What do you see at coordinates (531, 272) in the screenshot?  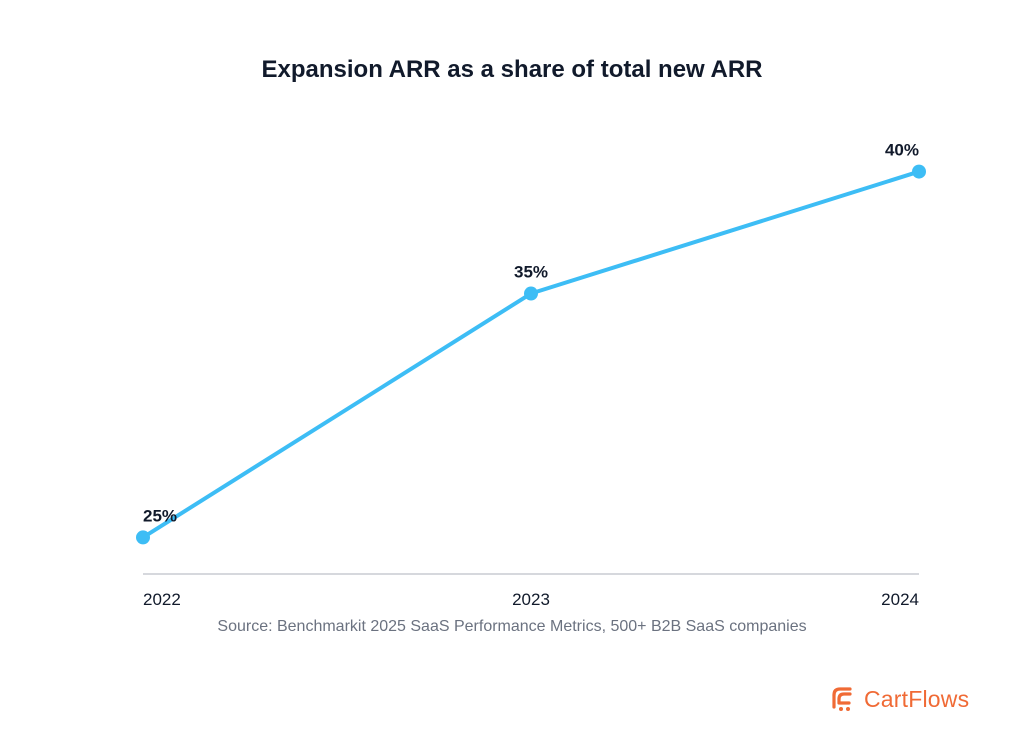 I see `data-label: 35%` at bounding box center [531, 272].